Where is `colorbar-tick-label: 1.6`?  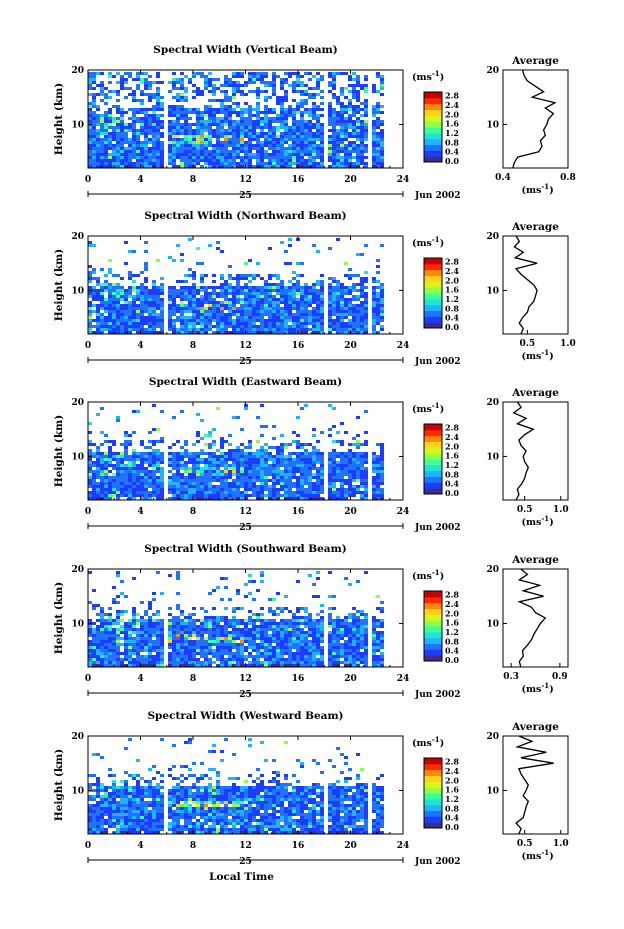
colorbar-tick-label: 1.6 is located at coordinates (452, 290).